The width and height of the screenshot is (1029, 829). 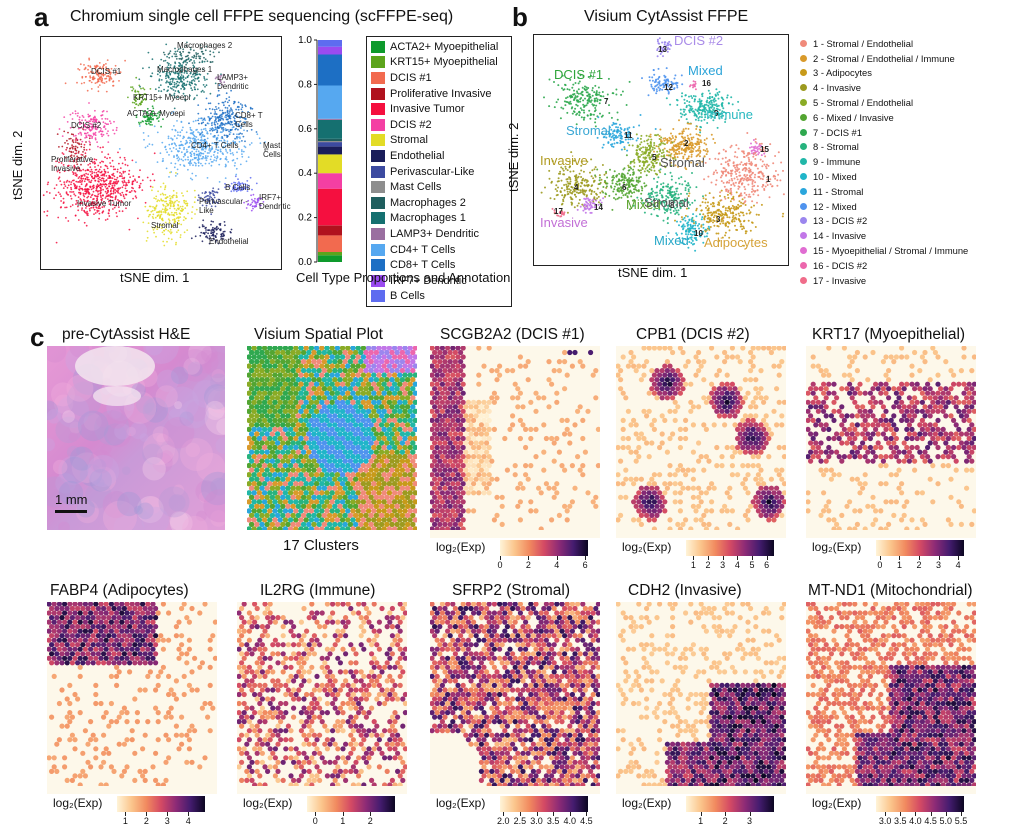 I want to click on visium-cluster-number: 3, so click(x=718, y=219).